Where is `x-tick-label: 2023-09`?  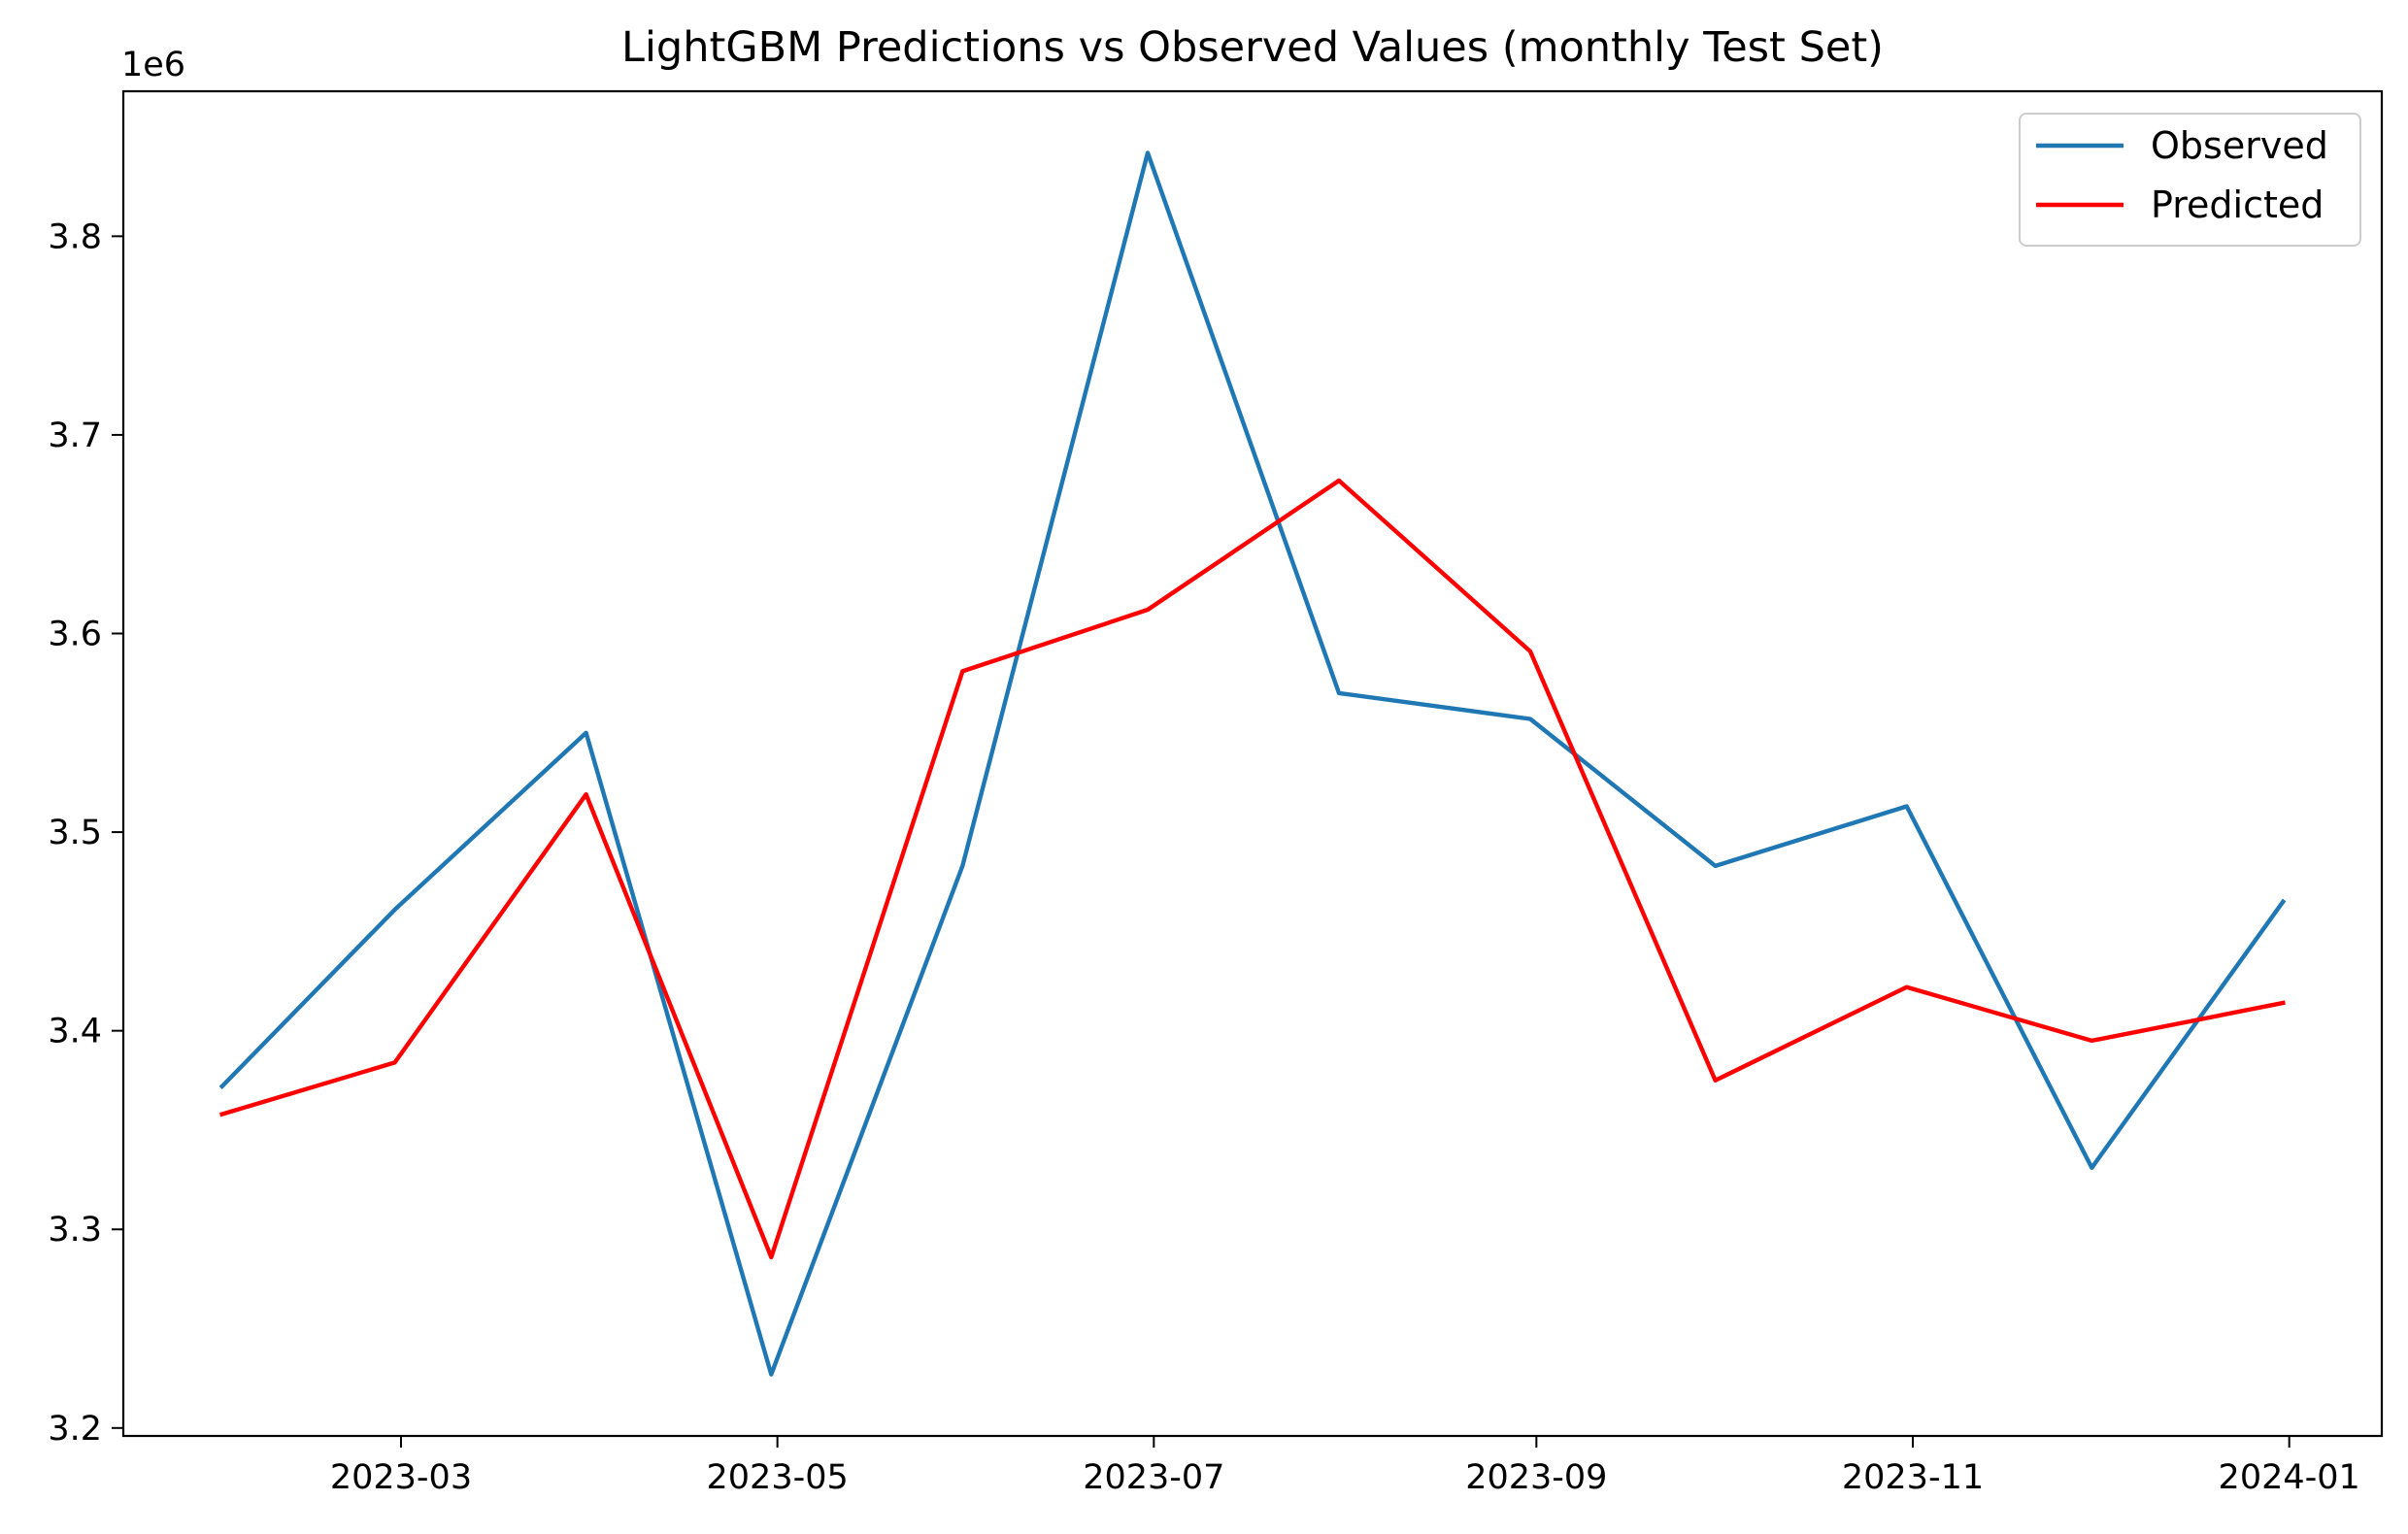
x-tick-label: 2023-09 is located at coordinates (1536, 1477).